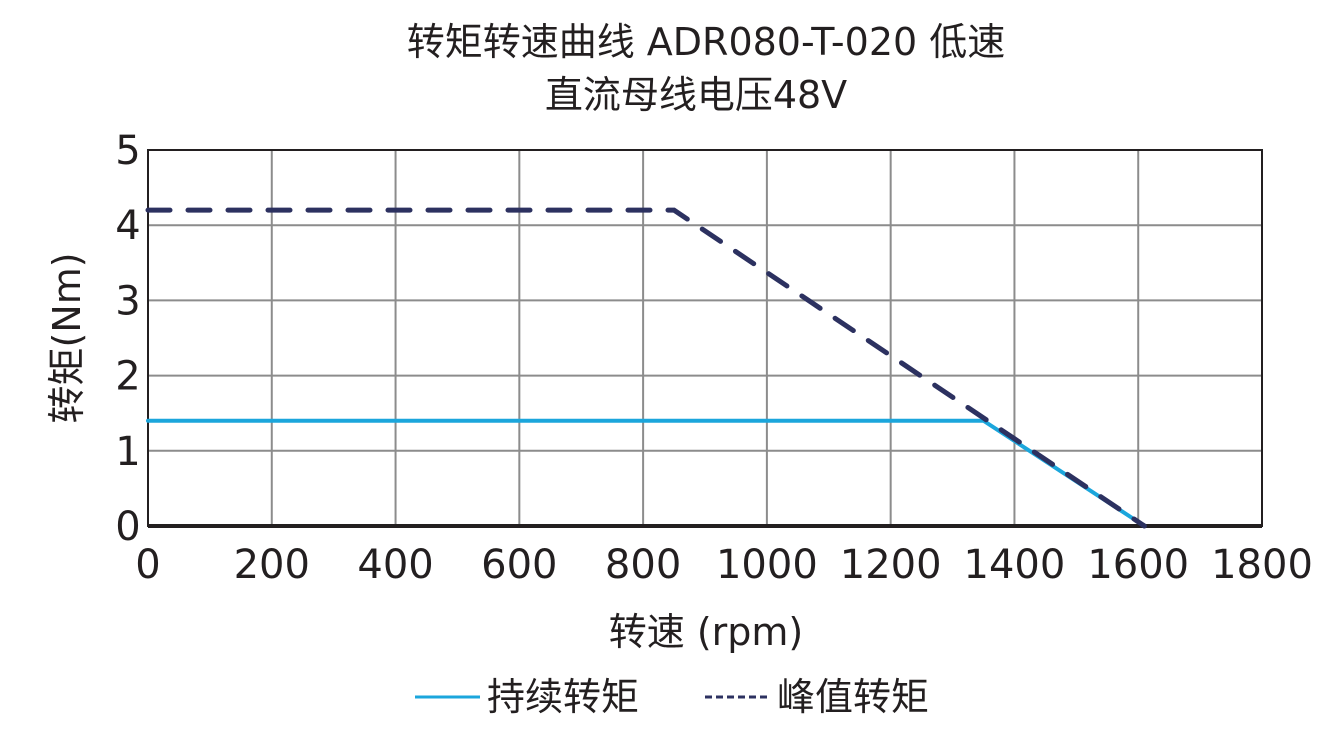 The height and width of the screenshot is (738, 1331). I want to click on y-tick-label: 5, so click(127, 151).